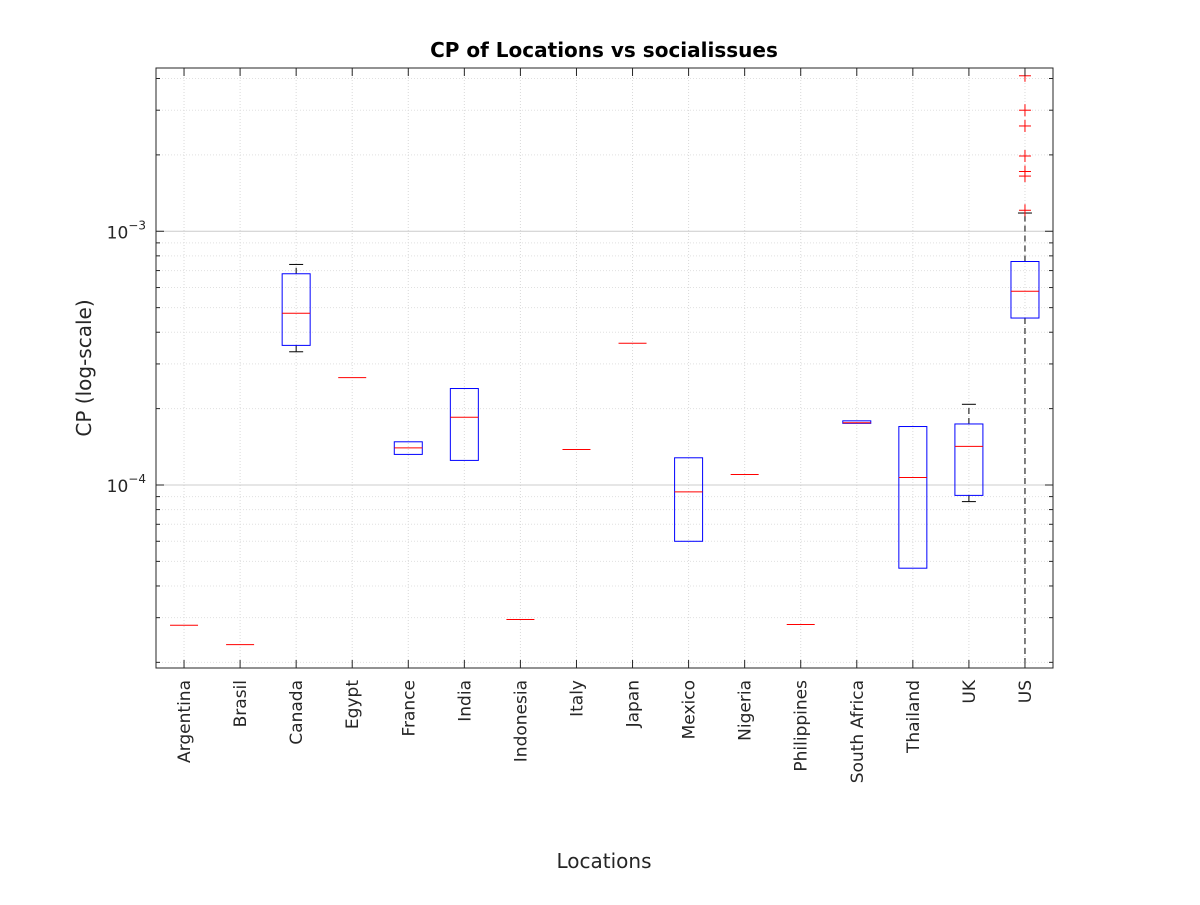  Describe the element at coordinates (185, 721) in the screenshot. I see `x-tick-label: Argentina` at that location.